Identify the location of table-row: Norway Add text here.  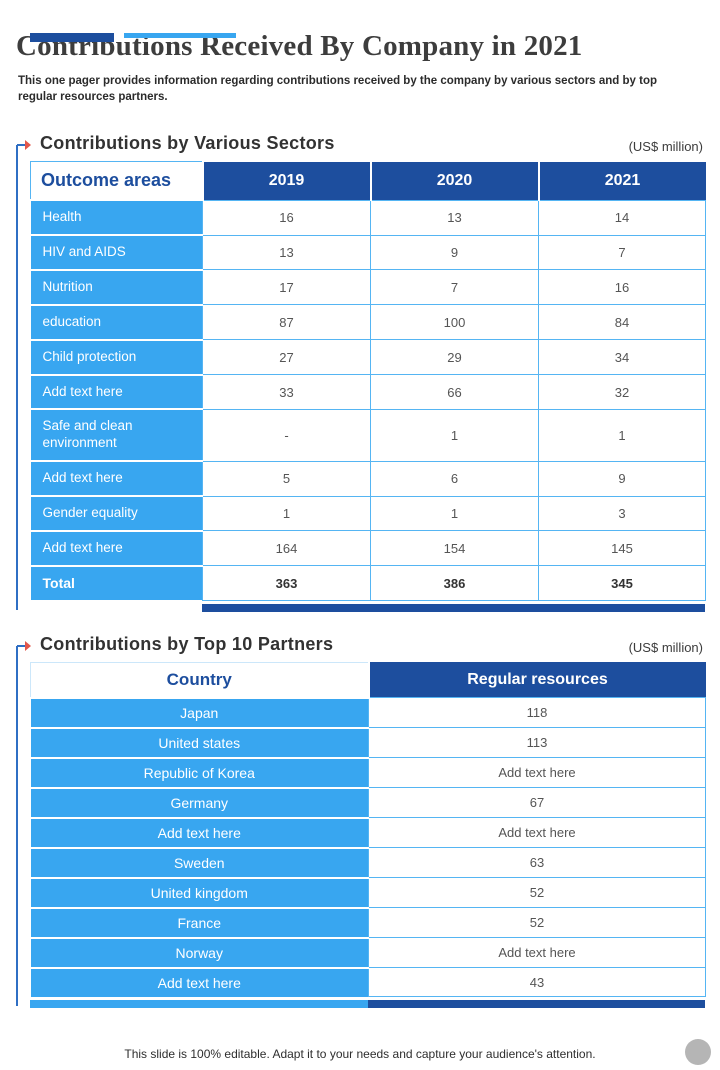
(368, 952).